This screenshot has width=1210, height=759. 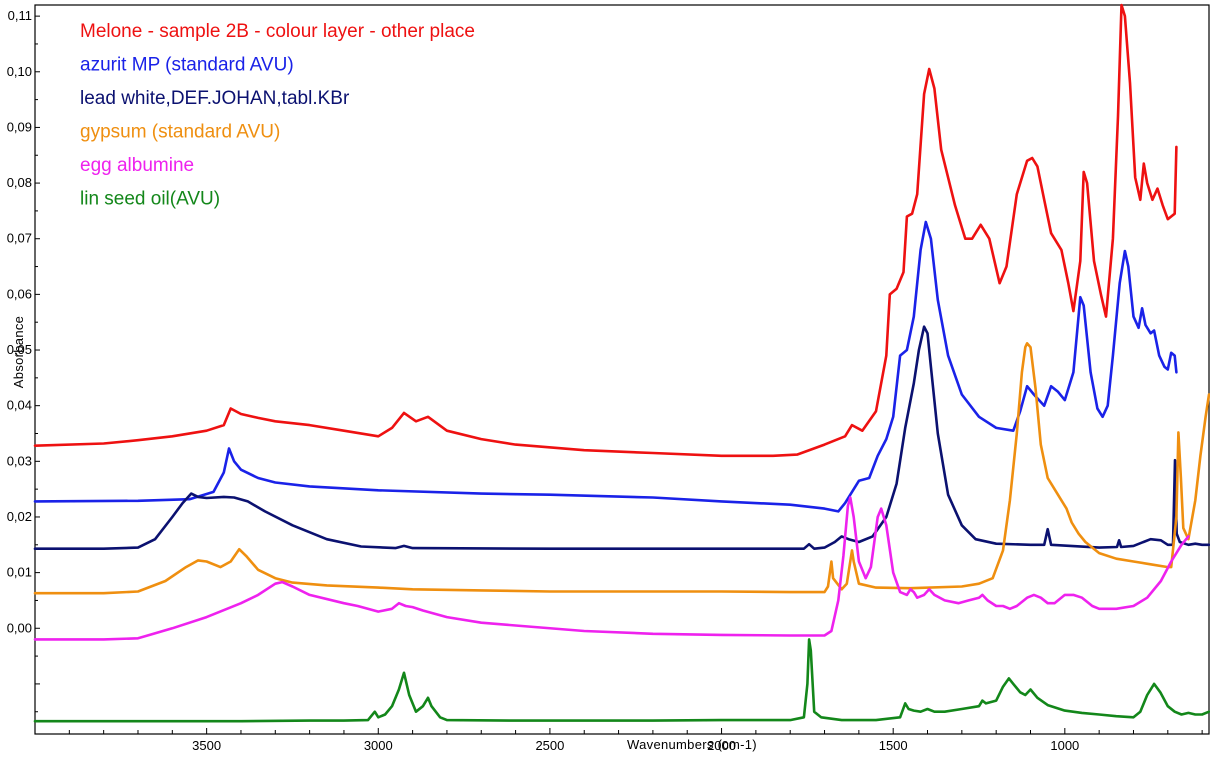 What do you see at coordinates (215, 98) in the screenshot?
I see `legend-entry: lead white,DEF.JOHAN,tabl.KBr` at bounding box center [215, 98].